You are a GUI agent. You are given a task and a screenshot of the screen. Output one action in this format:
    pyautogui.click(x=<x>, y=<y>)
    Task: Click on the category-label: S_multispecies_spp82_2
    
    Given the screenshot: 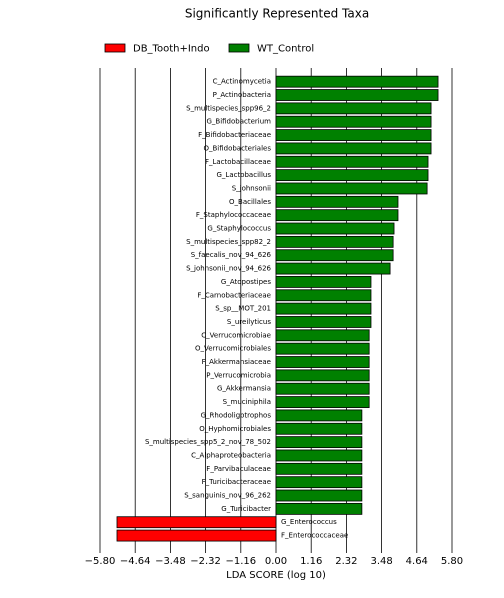 What is the action you would take?
    pyautogui.click(x=228, y=242)
    